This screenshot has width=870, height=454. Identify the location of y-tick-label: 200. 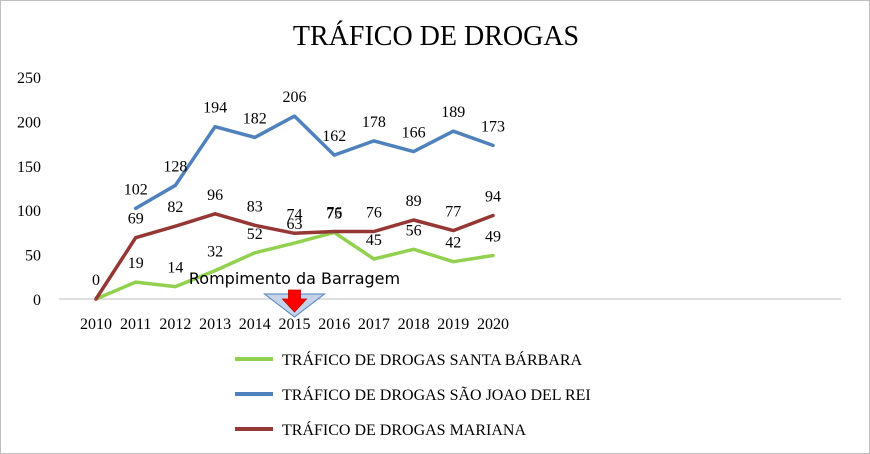
(29, 122).